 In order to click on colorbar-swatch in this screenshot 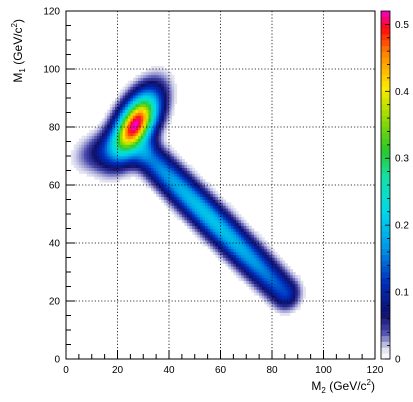, I will do `click(385, 222)`.